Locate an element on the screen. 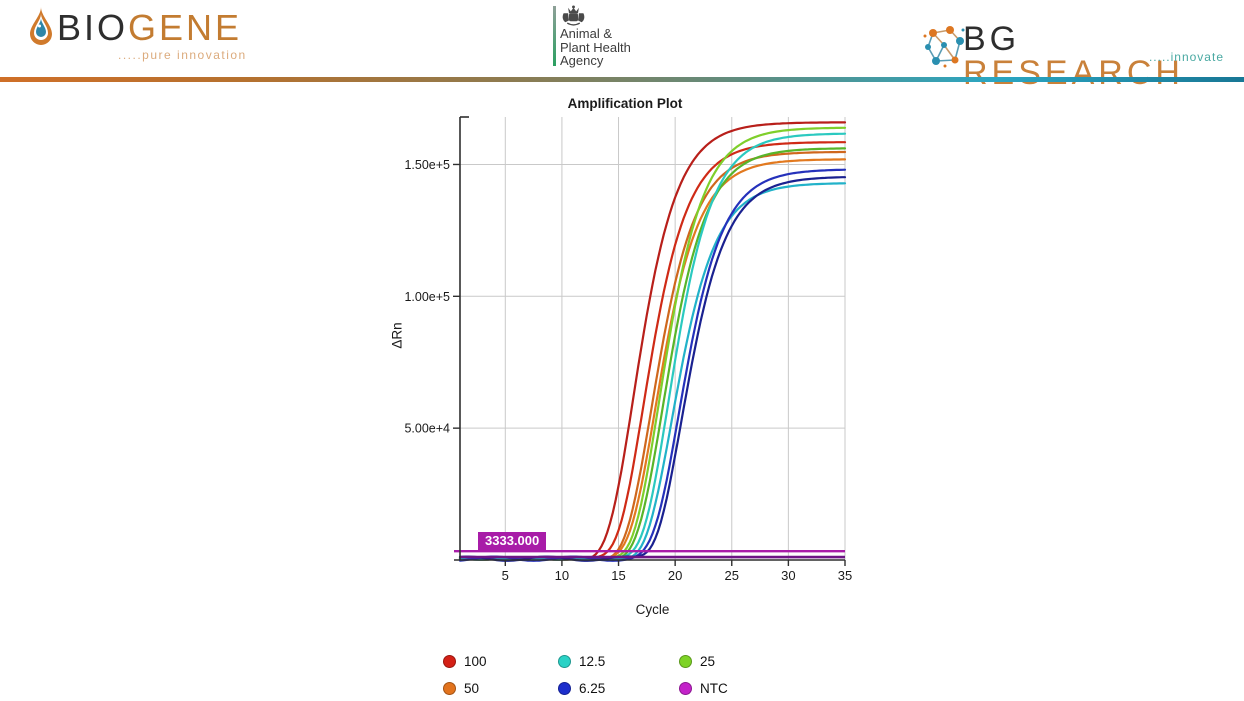  x-tick-label: 20 is located at coordinates (675, 575).